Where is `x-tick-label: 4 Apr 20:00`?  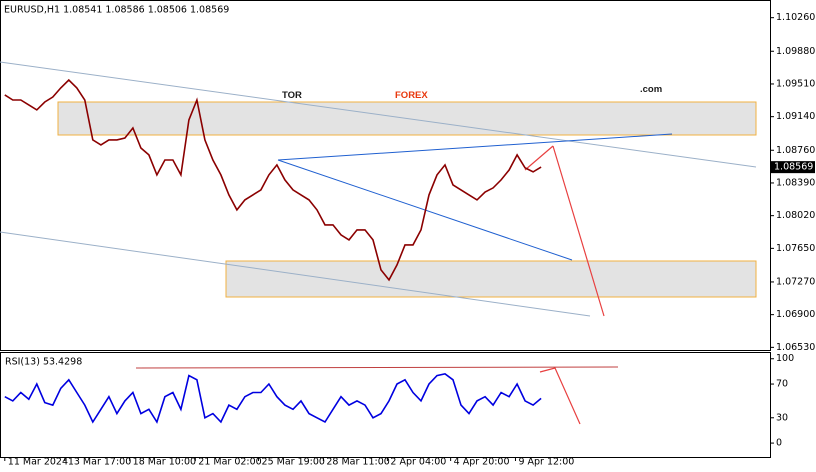
x-tick-label: 4 Apr 20:00 is located at coordinates (482, 462).